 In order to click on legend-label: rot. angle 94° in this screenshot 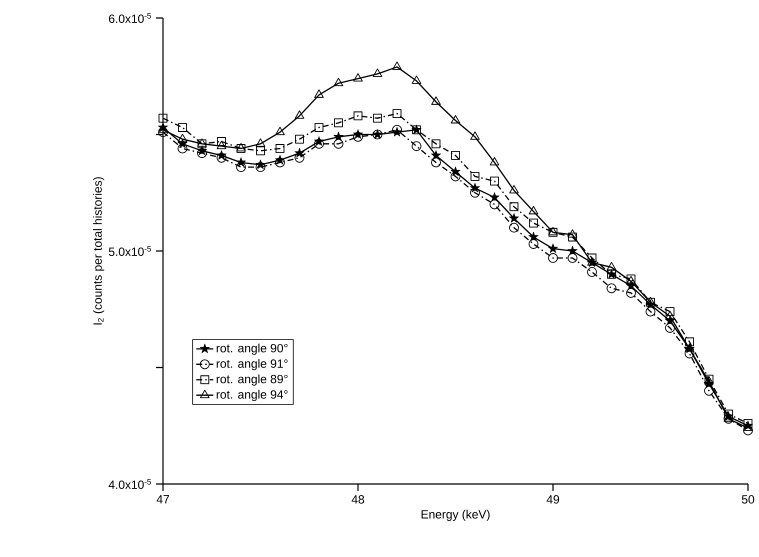, I will do `click(252, 396)`.